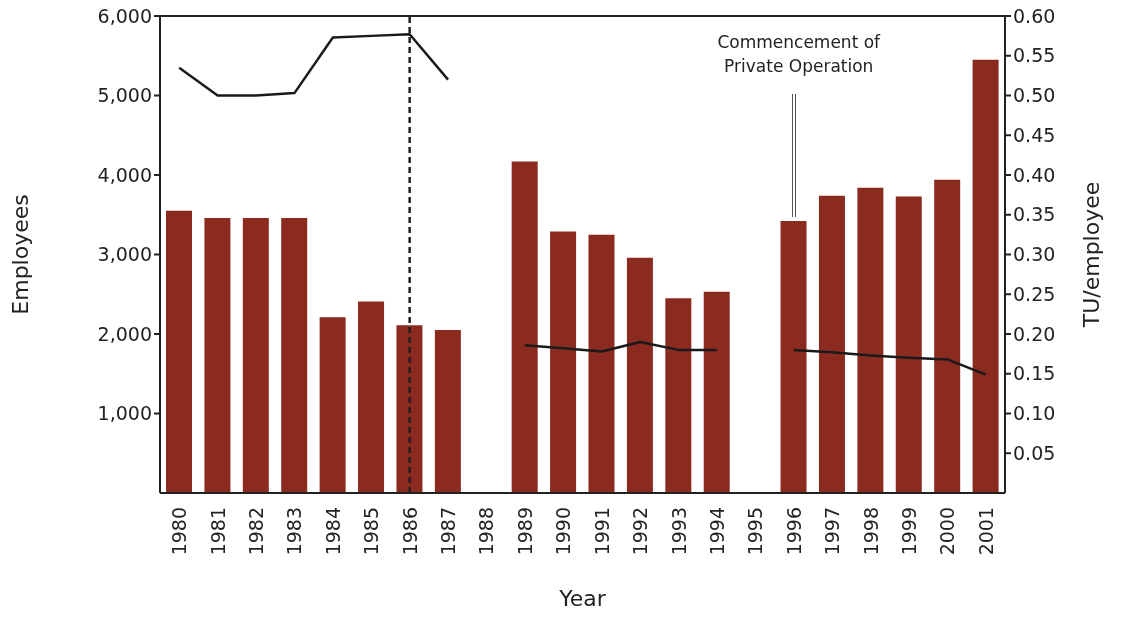 The image size is (1133, 617). Describe the element at coordinates (1034, 214) in the screenshot. I see `y2-tick-label: 0.35` at that location.